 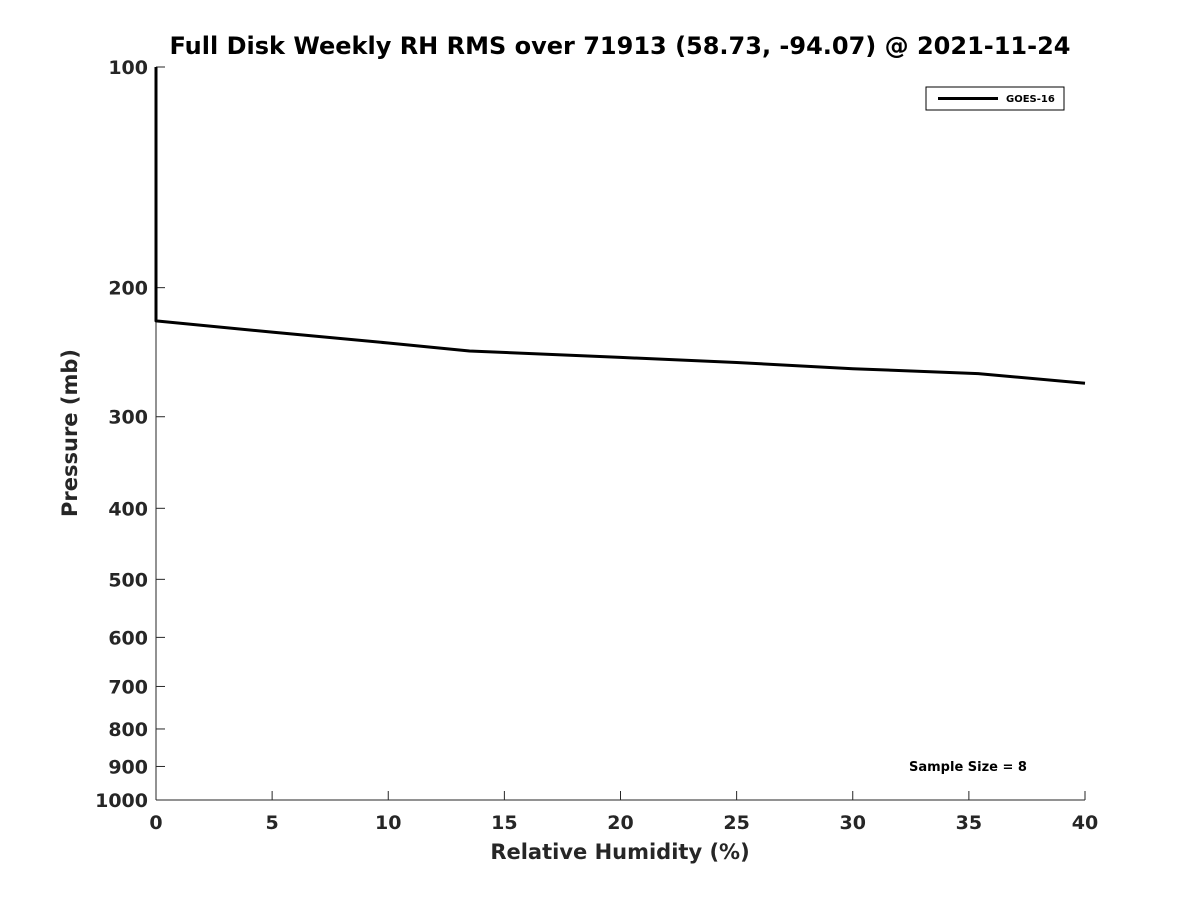 I want to click on x-tick-label-25: 25, so click(x=736, y=823).